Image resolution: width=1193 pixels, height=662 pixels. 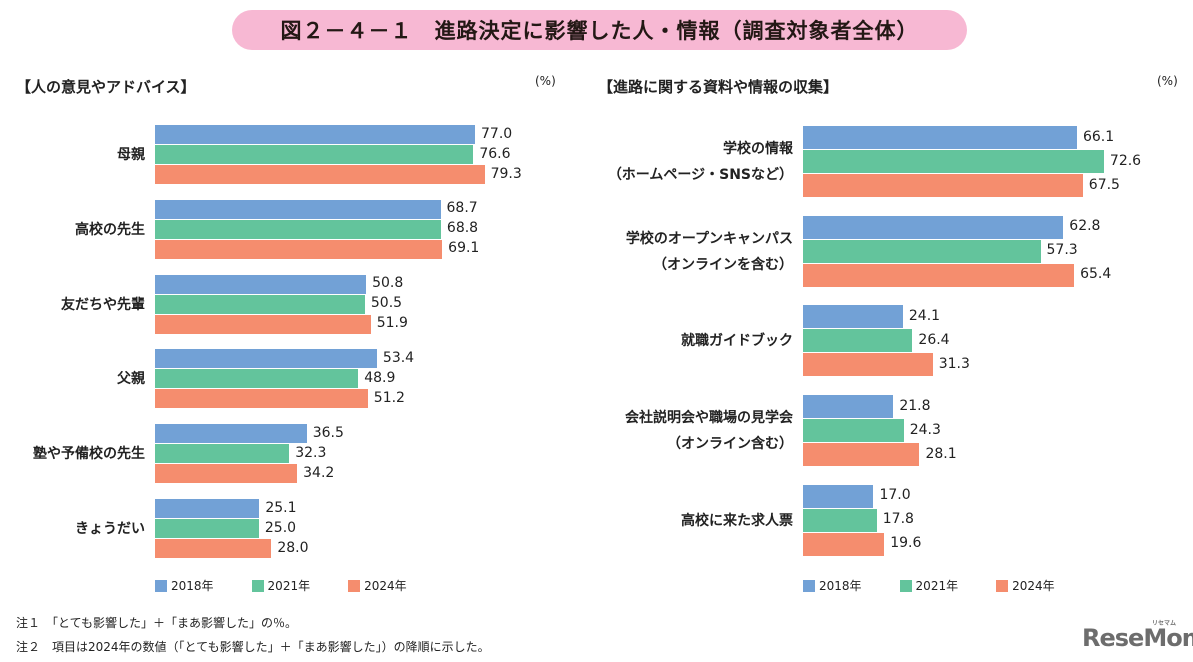 I want to click on data-label: 77.0, so click(x=497, y=133).